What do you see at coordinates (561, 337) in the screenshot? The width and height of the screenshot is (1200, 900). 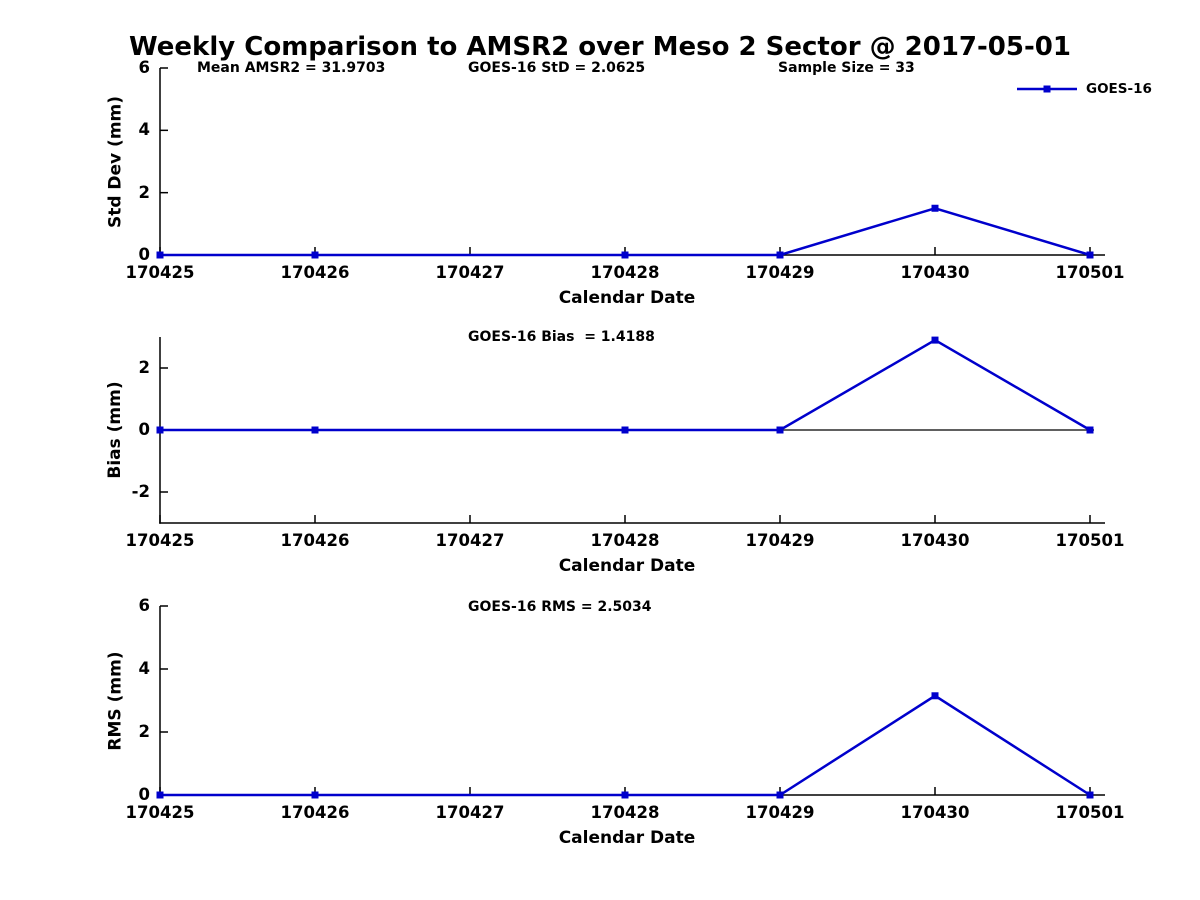 I see `annotation: GOES-16 Bias = 1.4188` at bounding box center [561, 337].